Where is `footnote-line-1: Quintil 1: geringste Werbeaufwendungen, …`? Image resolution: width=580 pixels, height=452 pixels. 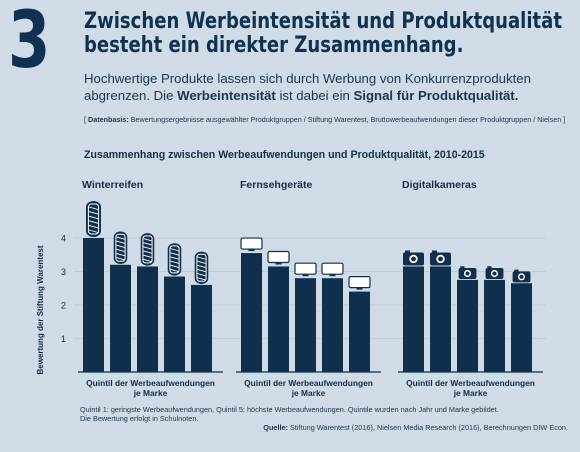
footnote-line-1: Quintil 1: geringste Werbeaufwendungen, … is located at coordinates (289, 409).